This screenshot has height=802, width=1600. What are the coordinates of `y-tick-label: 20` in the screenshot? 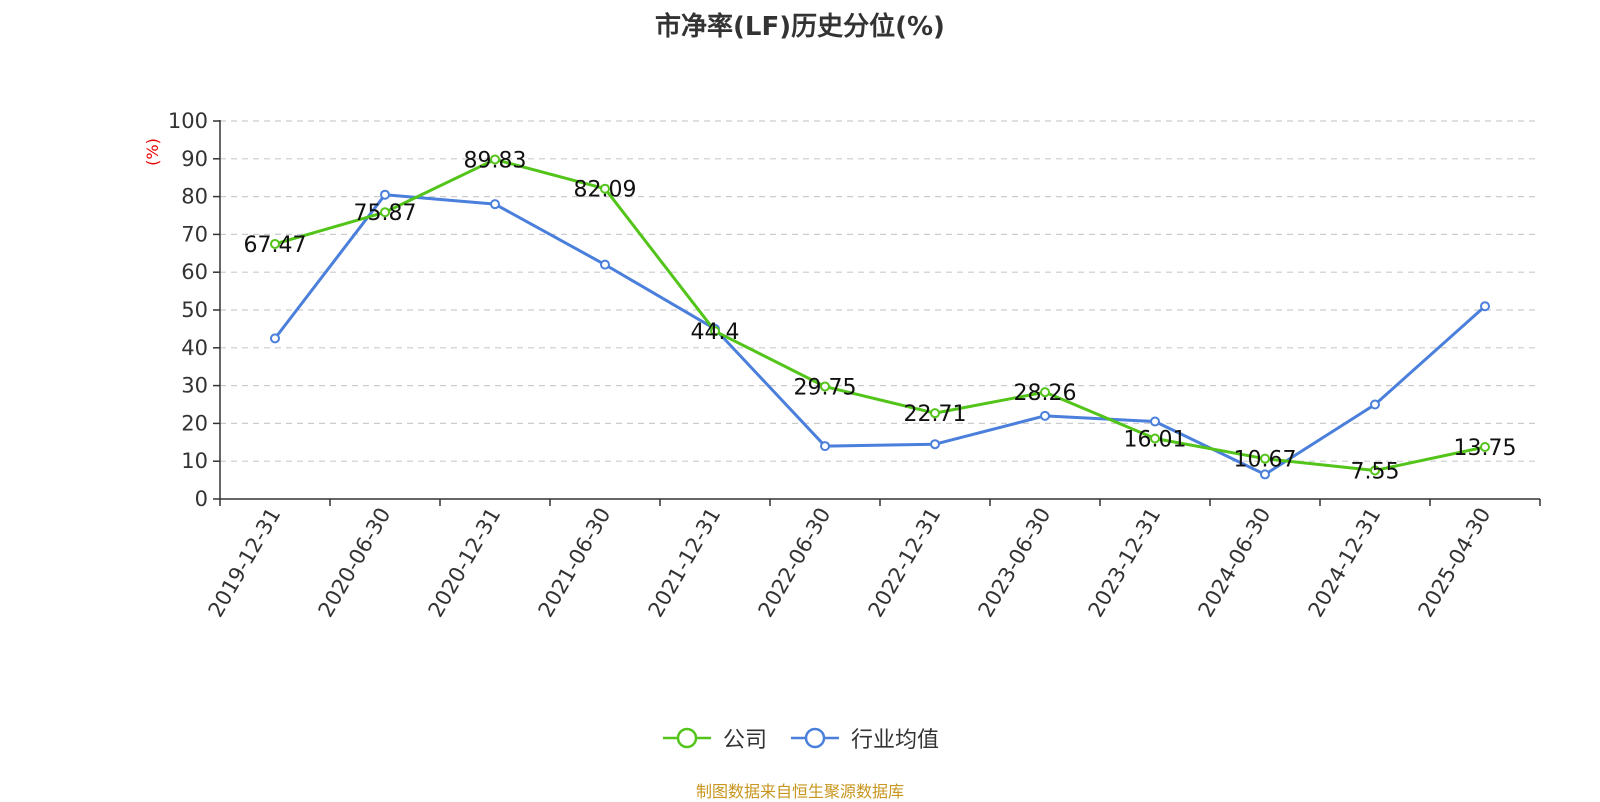 It's located at (194, 423).